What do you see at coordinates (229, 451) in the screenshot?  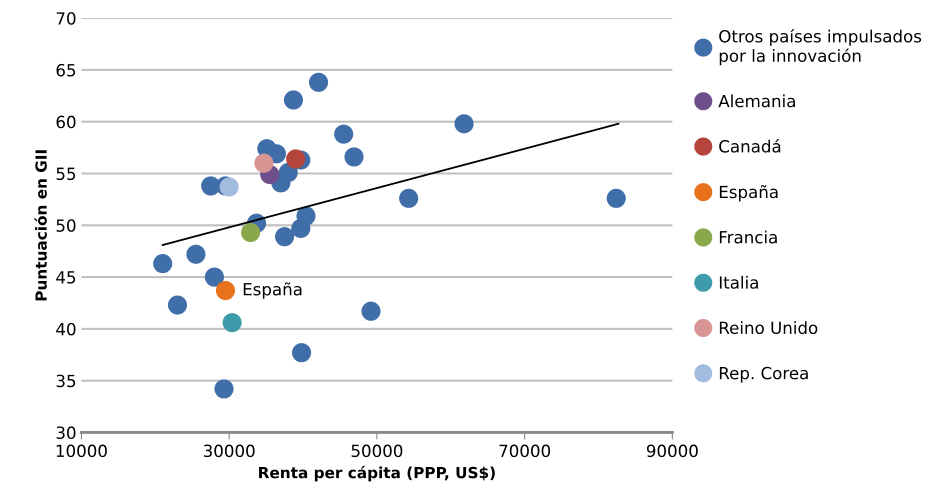 I see `x-tick-label: 30000` at bounding box center [229, 451].